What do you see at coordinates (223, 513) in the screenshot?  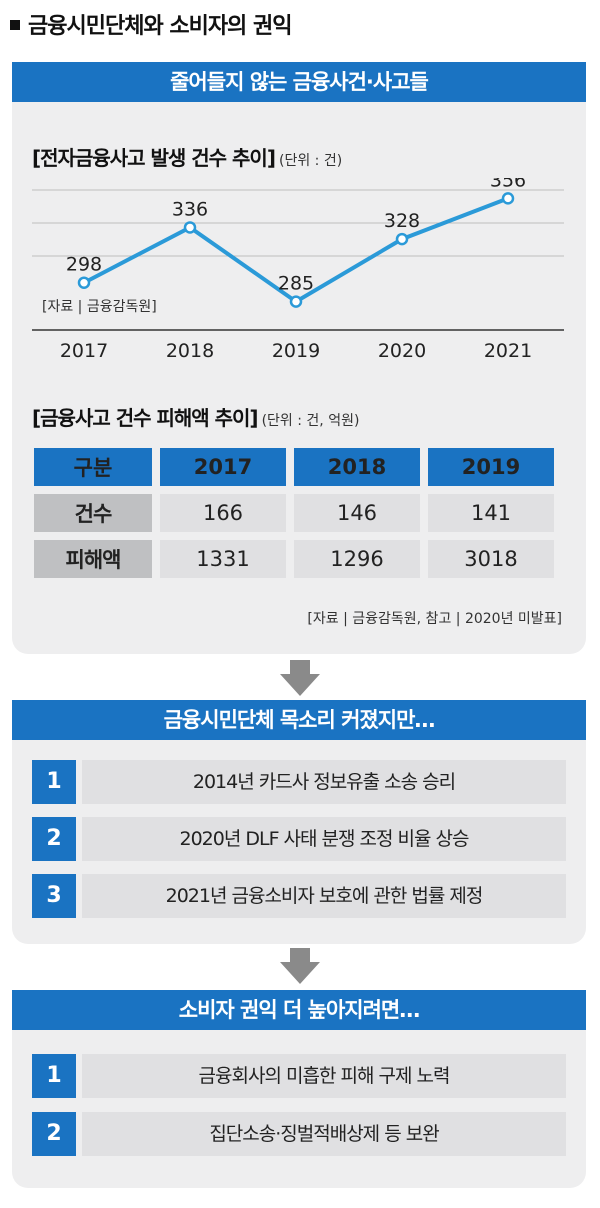 I see `table-cell: 166` at bounding box center [223, 513].